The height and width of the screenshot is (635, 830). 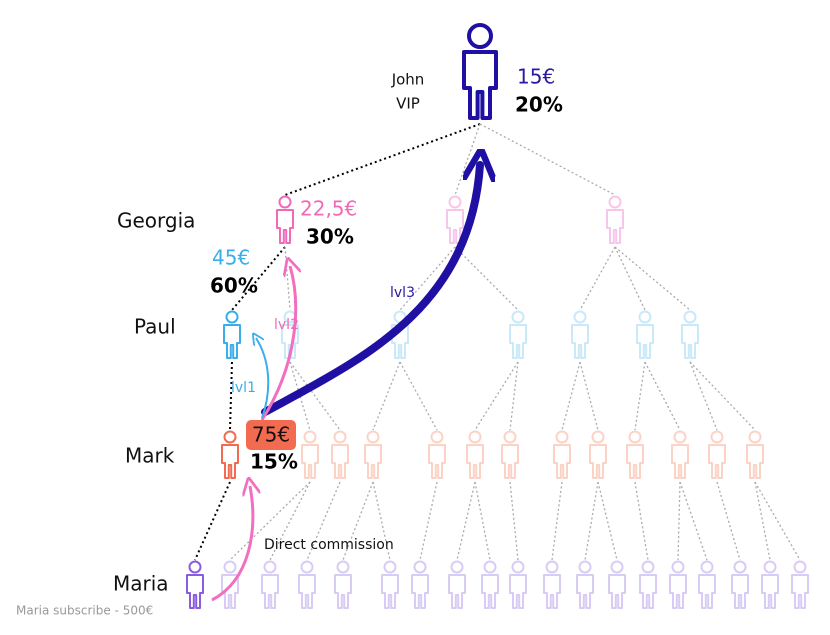 What do you see at coordinates (274, 462) in the screenshot?
I see `mark-rate: 15%` at bounding box center [274, 462].